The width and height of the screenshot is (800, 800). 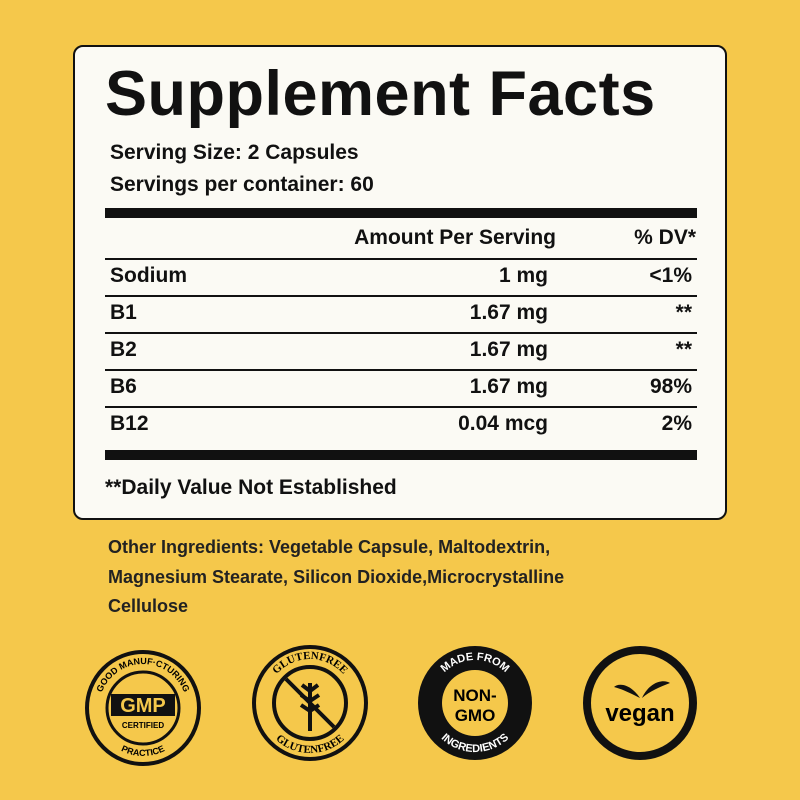 I want to click on servings-per-container: Servings per container: 60, so click(x=242, y=184).